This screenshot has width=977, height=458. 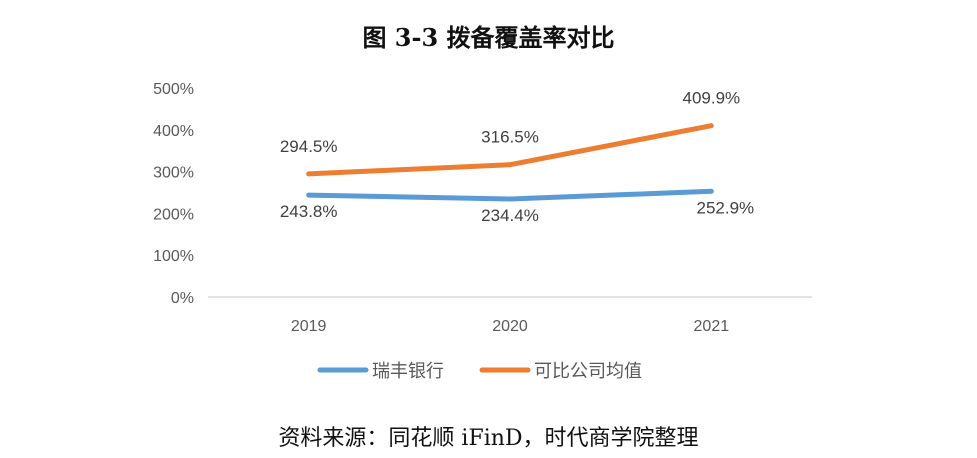 What do you see at coordinates (182, 298) in the screenshot?
I see `y-tick-label: 0%` at bounding box center [182, 298].